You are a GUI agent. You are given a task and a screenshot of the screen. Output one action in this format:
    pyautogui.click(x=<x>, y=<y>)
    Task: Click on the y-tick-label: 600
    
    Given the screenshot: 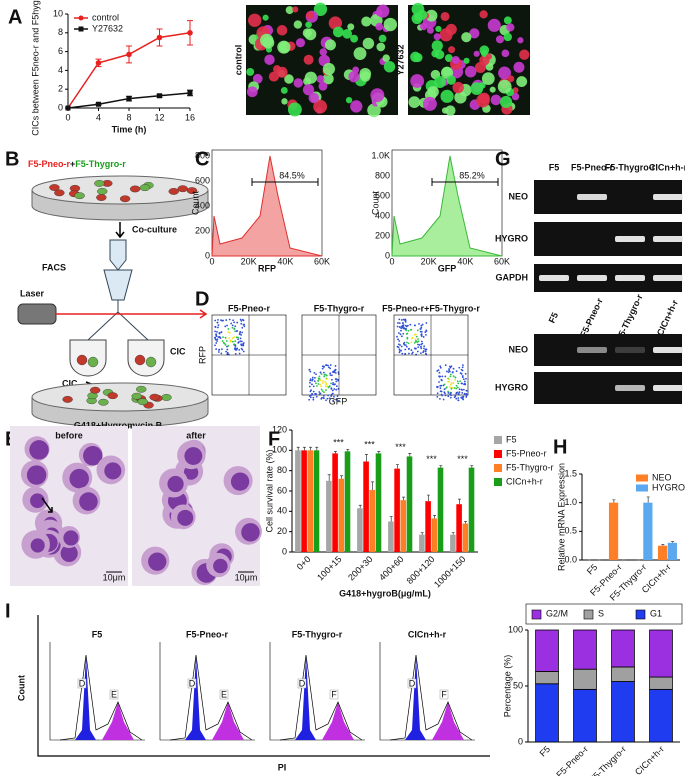 What is the action you would take?
    pyautogui.click(x=202, y=180)
    